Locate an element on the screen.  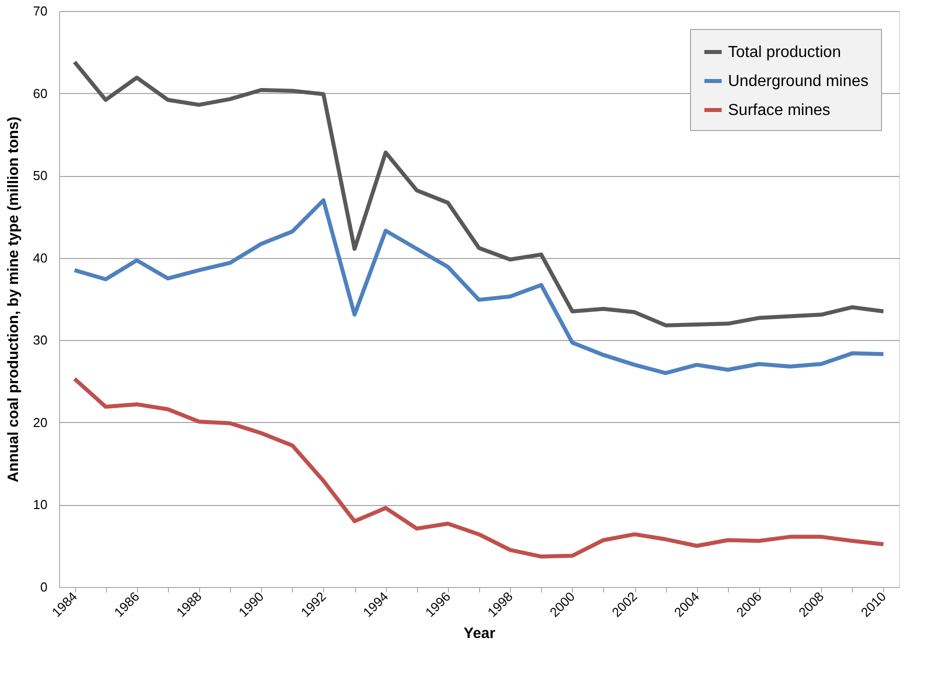
y-tick-label: 30 is located at coordinates (40, 340).